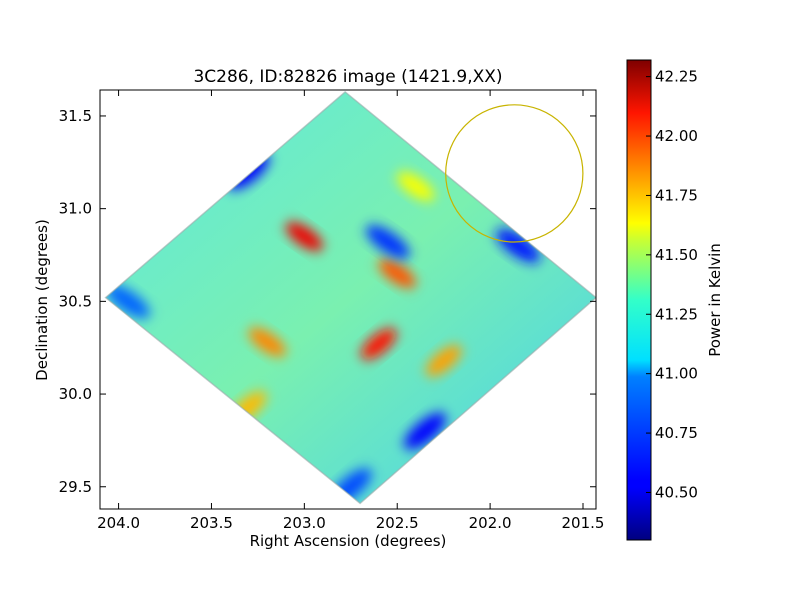 This screenshot has height=600, width=800. What do you see at coordinates (514, 173) in the screenshot?
I see `beam-circle` at bounding box center [514, 173].